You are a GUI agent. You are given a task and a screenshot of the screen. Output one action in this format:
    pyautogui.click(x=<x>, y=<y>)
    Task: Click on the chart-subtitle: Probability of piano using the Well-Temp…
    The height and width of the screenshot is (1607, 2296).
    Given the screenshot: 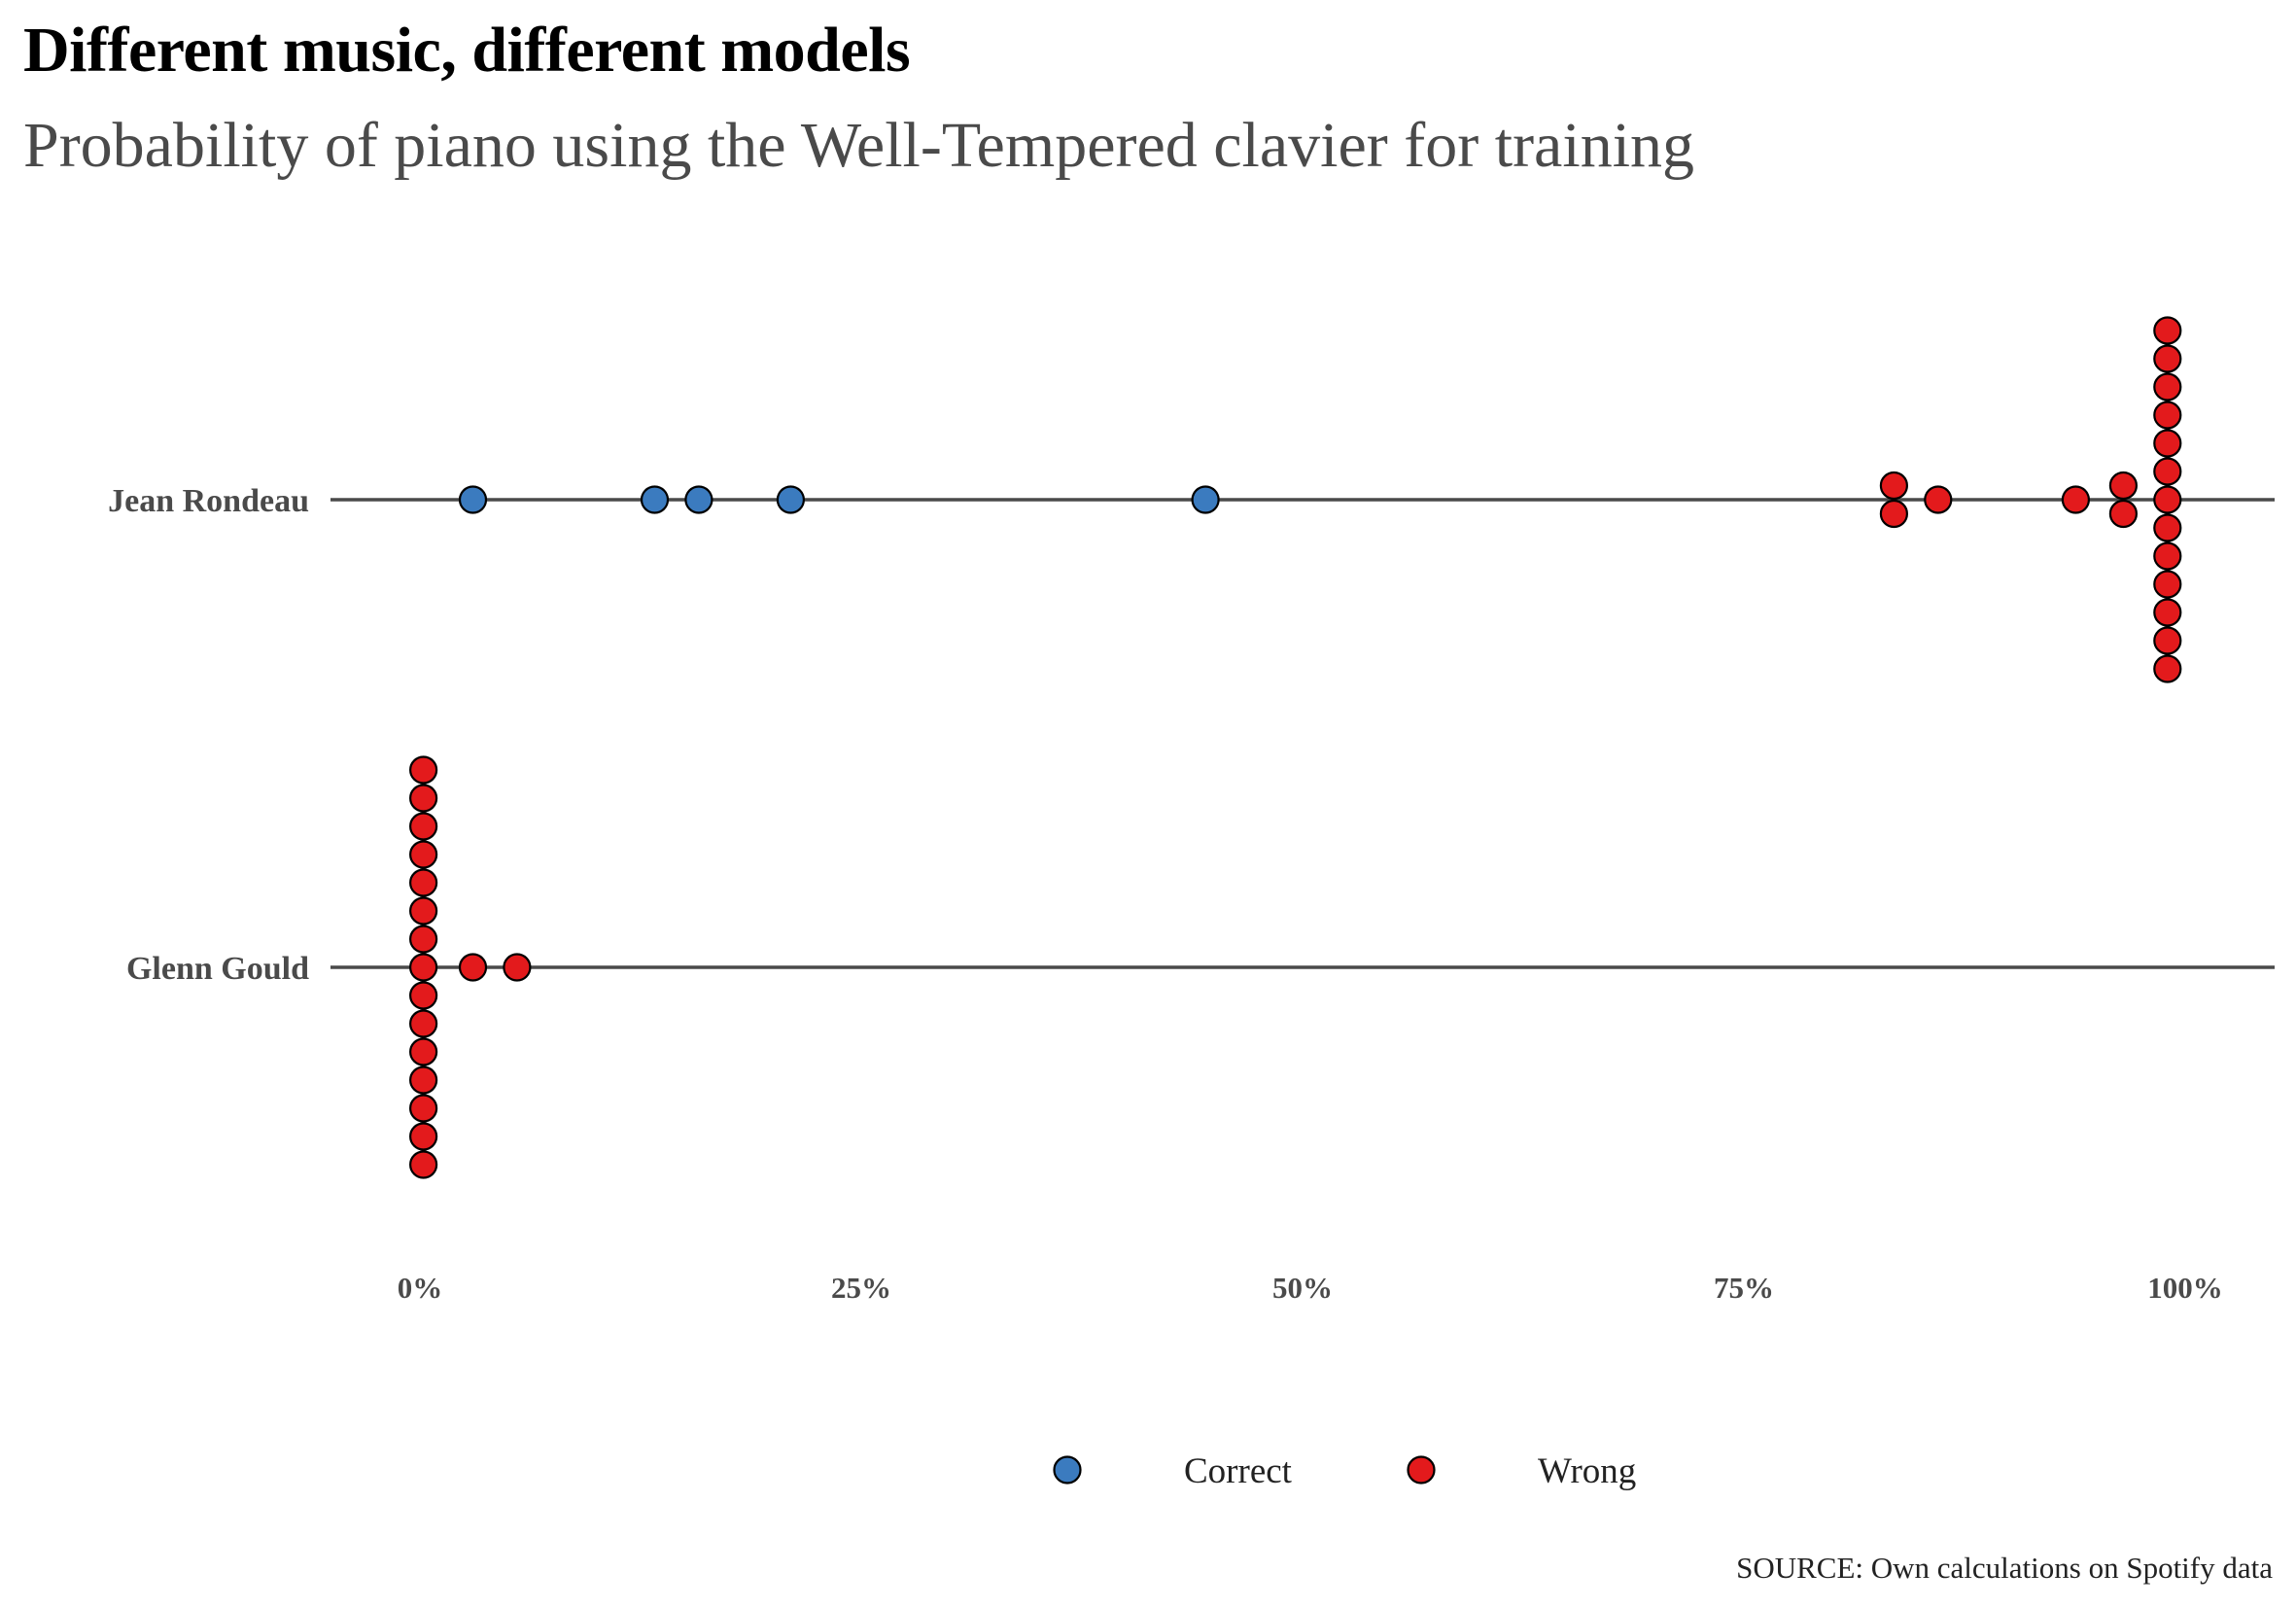 What is the action you would take?
    pyautogui.click(x=859, y=145)
    